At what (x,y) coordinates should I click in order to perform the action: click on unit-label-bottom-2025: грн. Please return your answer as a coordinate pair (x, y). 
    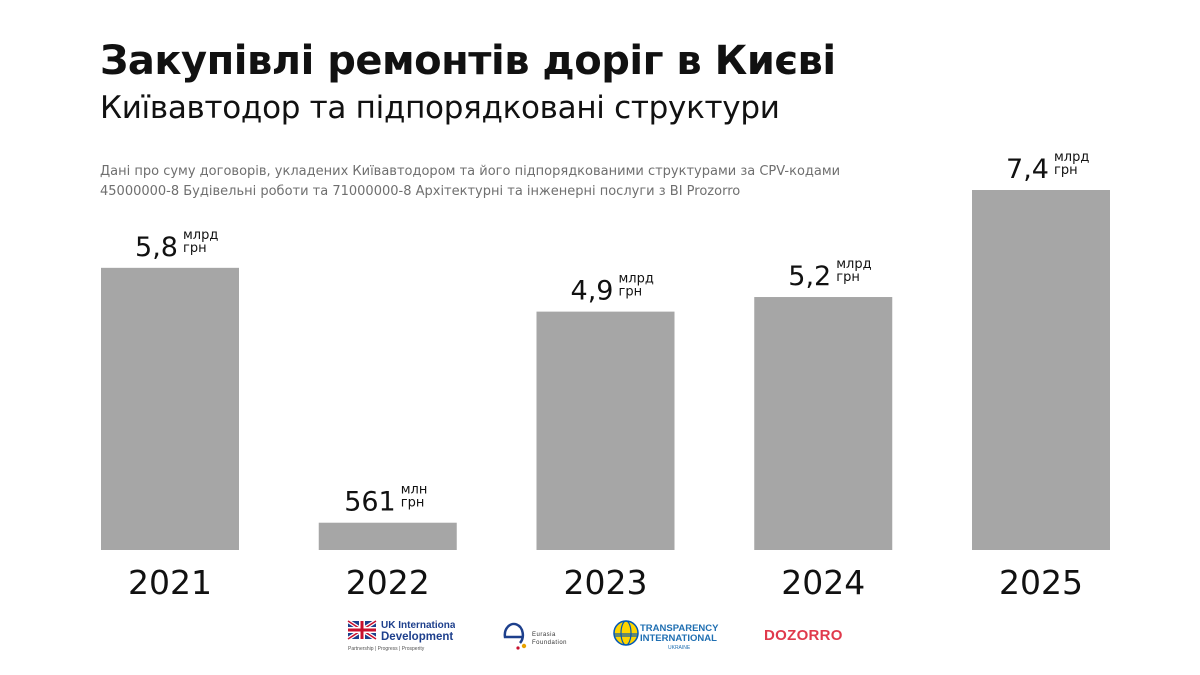
    Looking at the image, I should click on (1066, 170).